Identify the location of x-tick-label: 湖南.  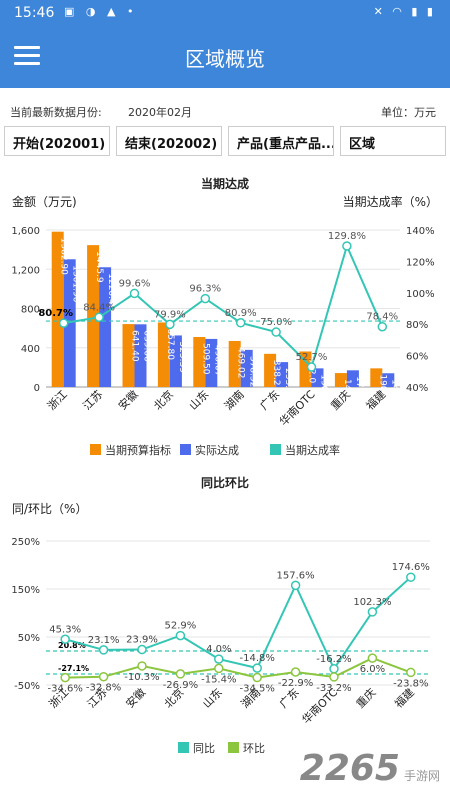
(234, 400).